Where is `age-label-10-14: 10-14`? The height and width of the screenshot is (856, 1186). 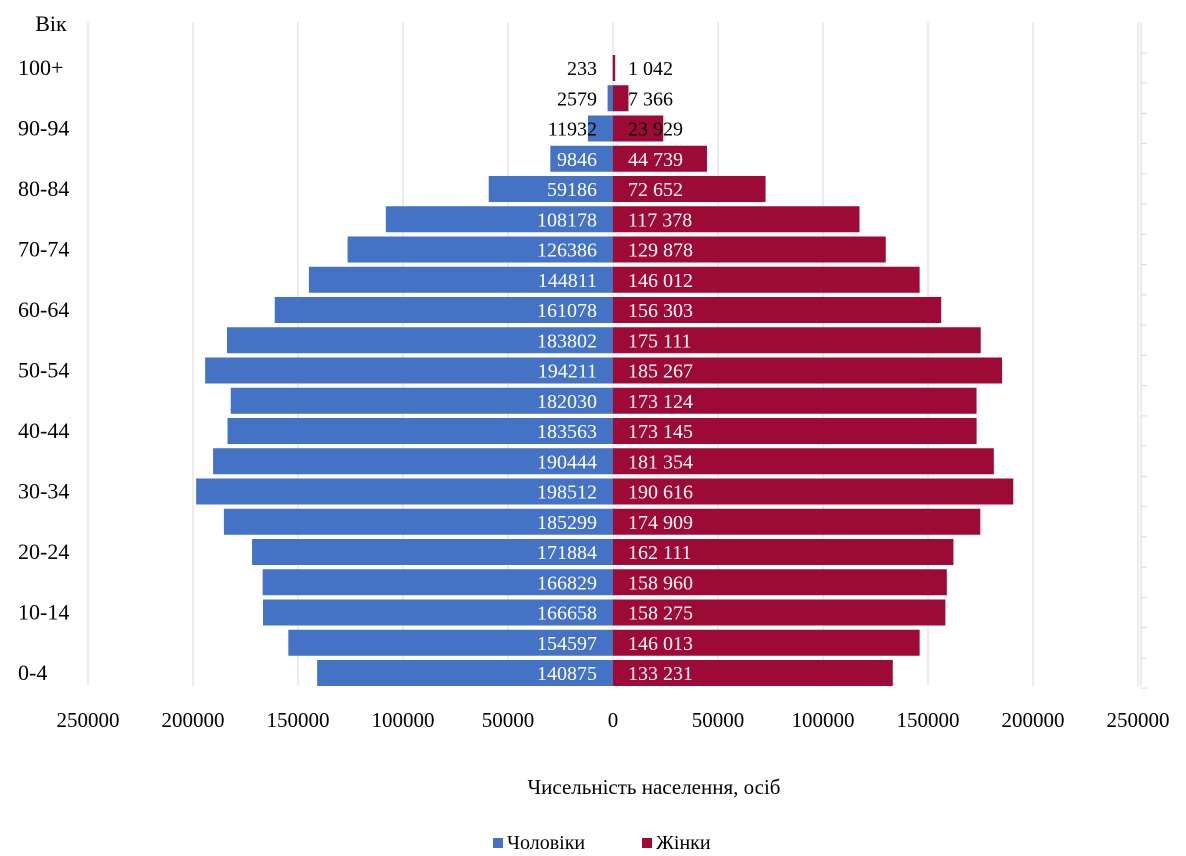
age-label-10-14: 10-14 is located at coordinates (43, 612).